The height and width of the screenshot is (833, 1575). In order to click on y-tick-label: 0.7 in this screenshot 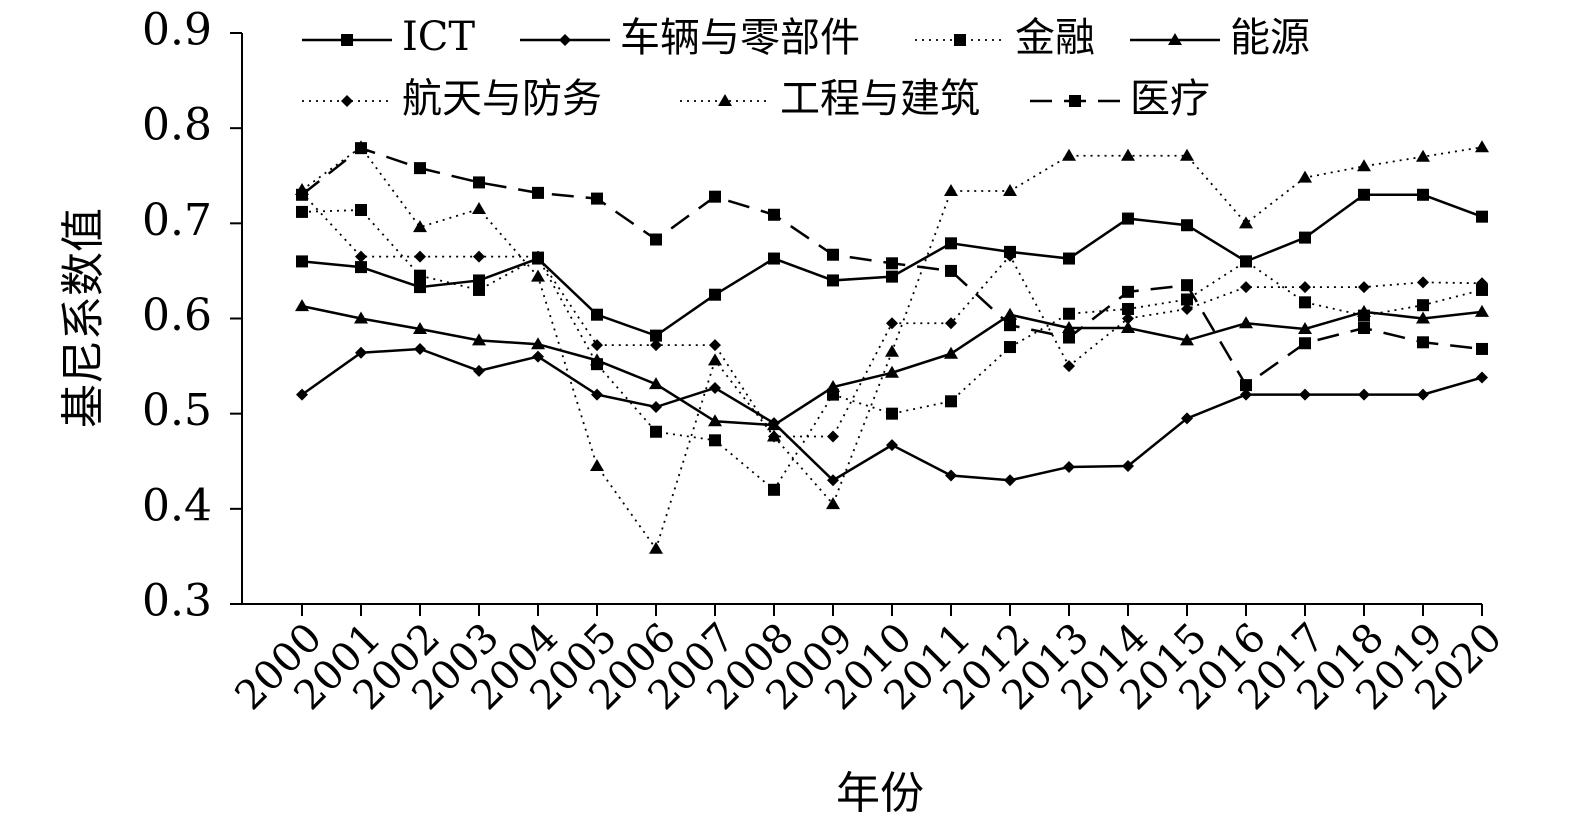, I will do `click(177, 220)`.